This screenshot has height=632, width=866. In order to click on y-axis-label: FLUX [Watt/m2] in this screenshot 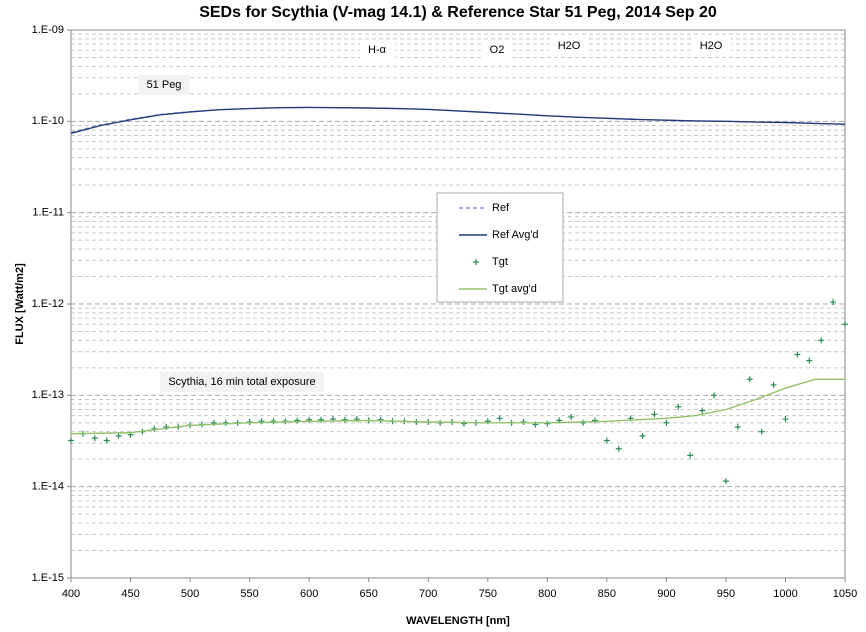, I will do `click(20, 304)`.